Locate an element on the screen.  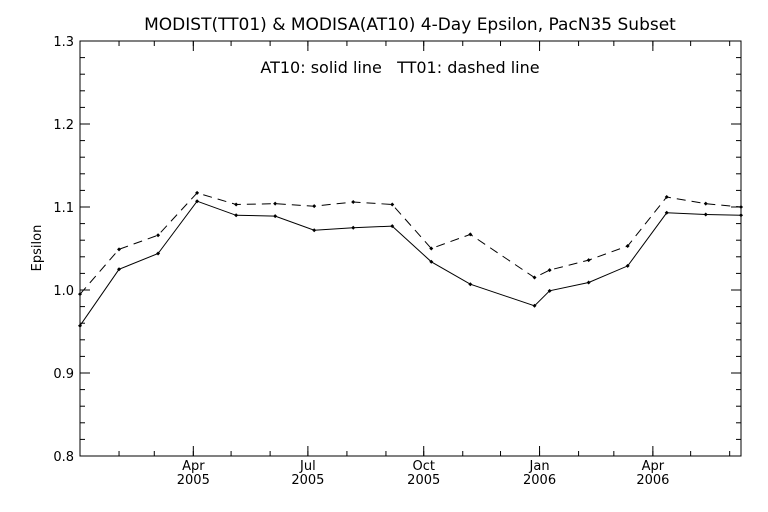
y-axis-label: Epsilon is located at coordinates (37, 248).